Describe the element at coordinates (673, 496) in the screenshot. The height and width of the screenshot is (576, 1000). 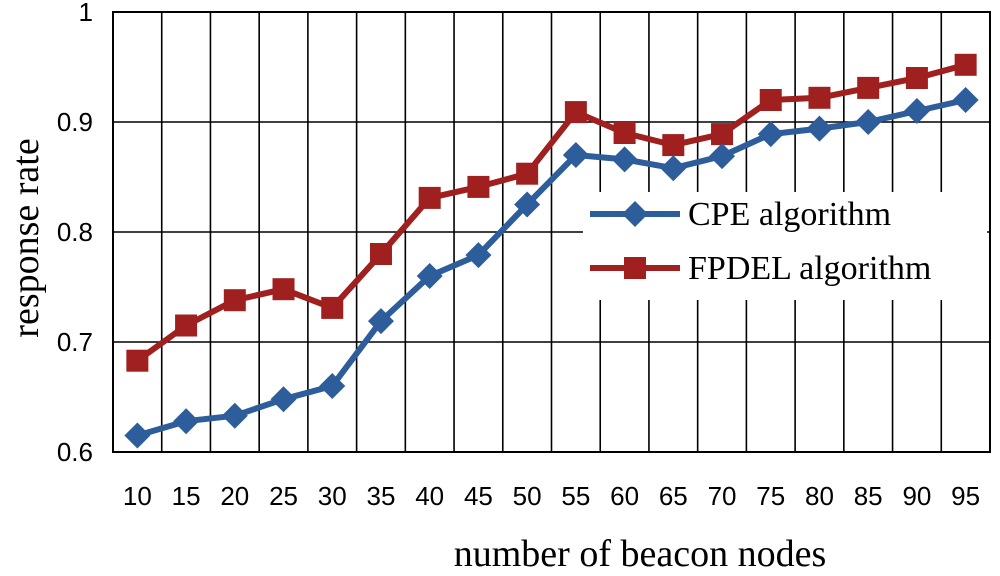
I see `x-tick-label: 65` at that location.